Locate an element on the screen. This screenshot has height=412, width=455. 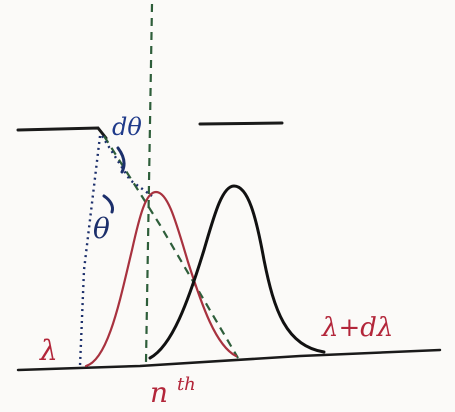
theta-label: θ is located at coordinates (101, 228).